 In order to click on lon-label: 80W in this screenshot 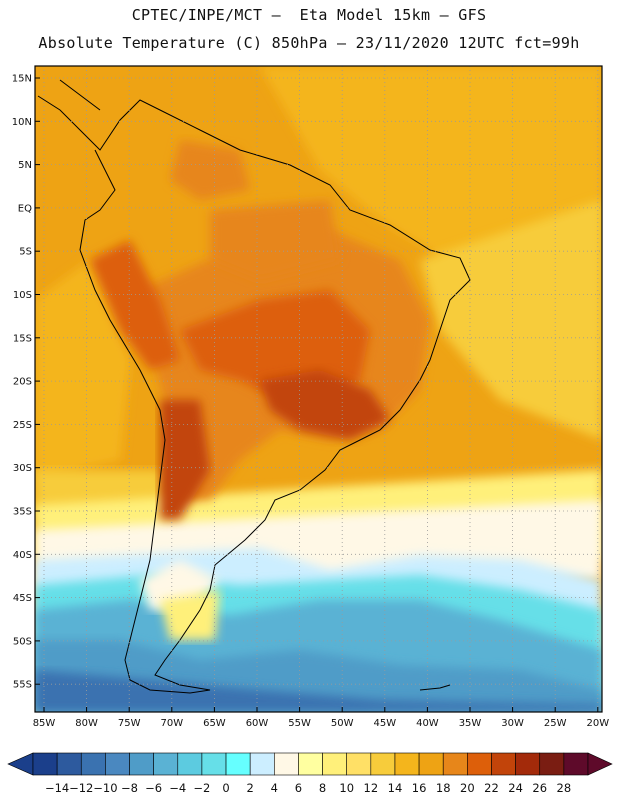, I will do `click(86, 723)`.